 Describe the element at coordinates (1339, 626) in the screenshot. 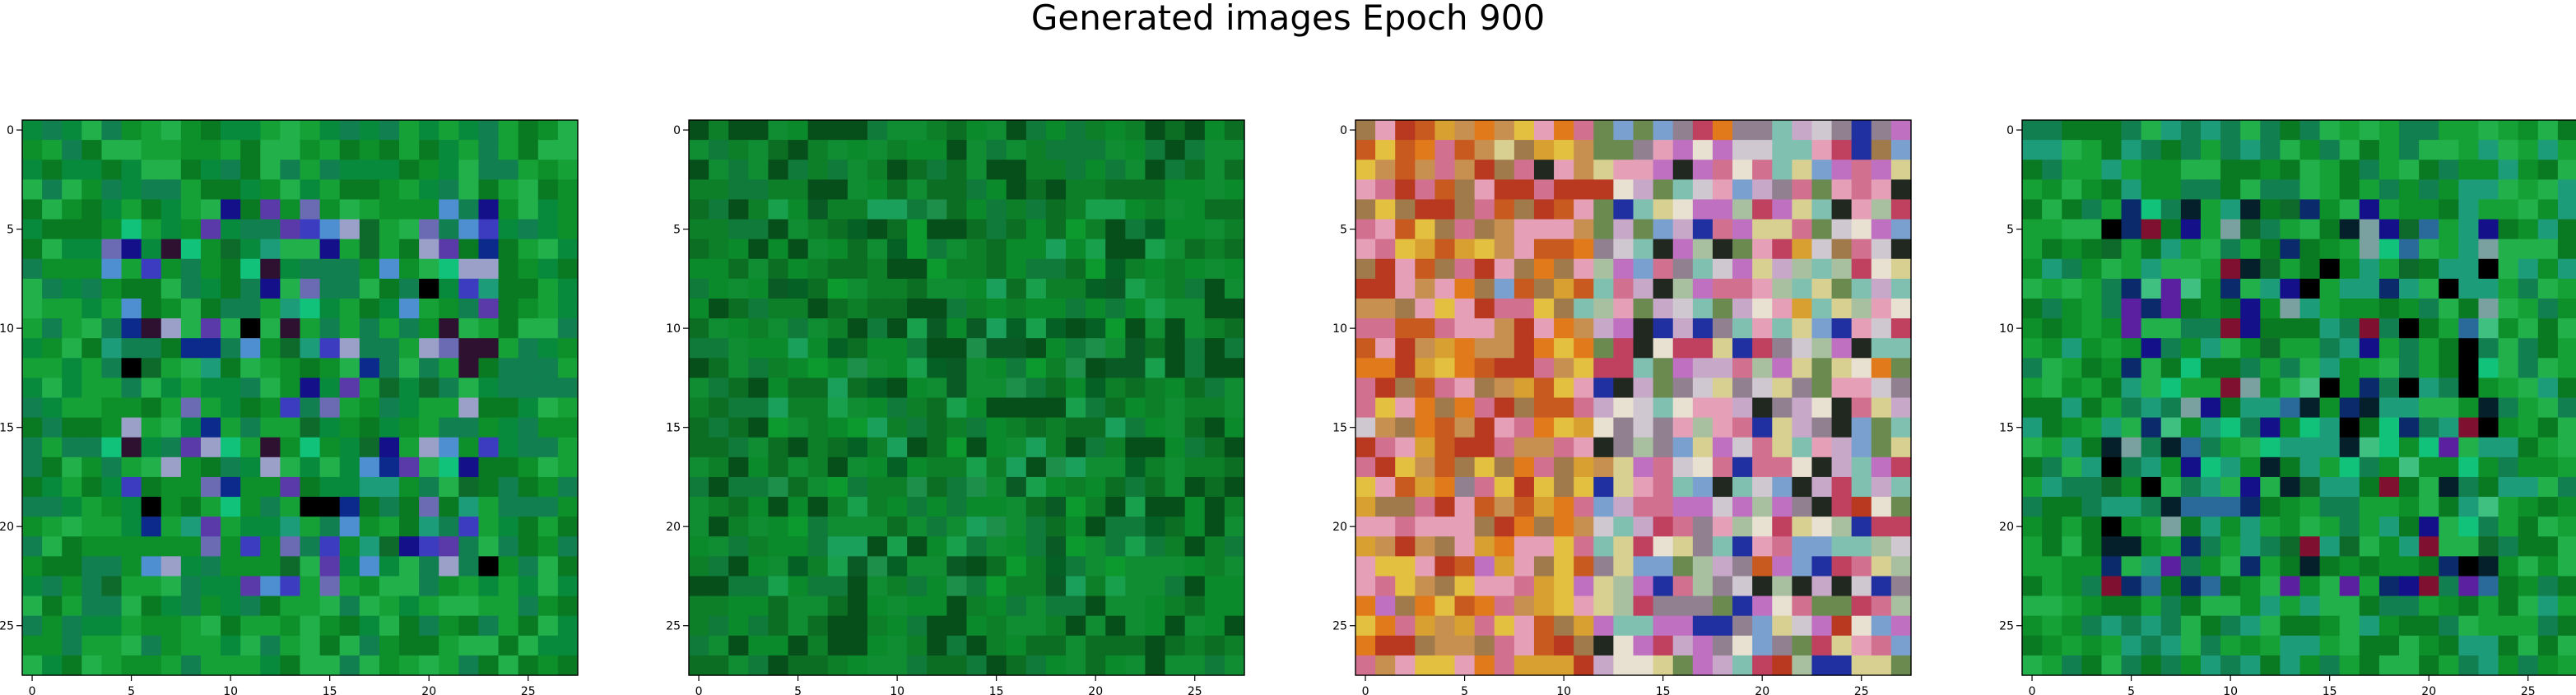

I see `y-tick-label: 25` at that location.